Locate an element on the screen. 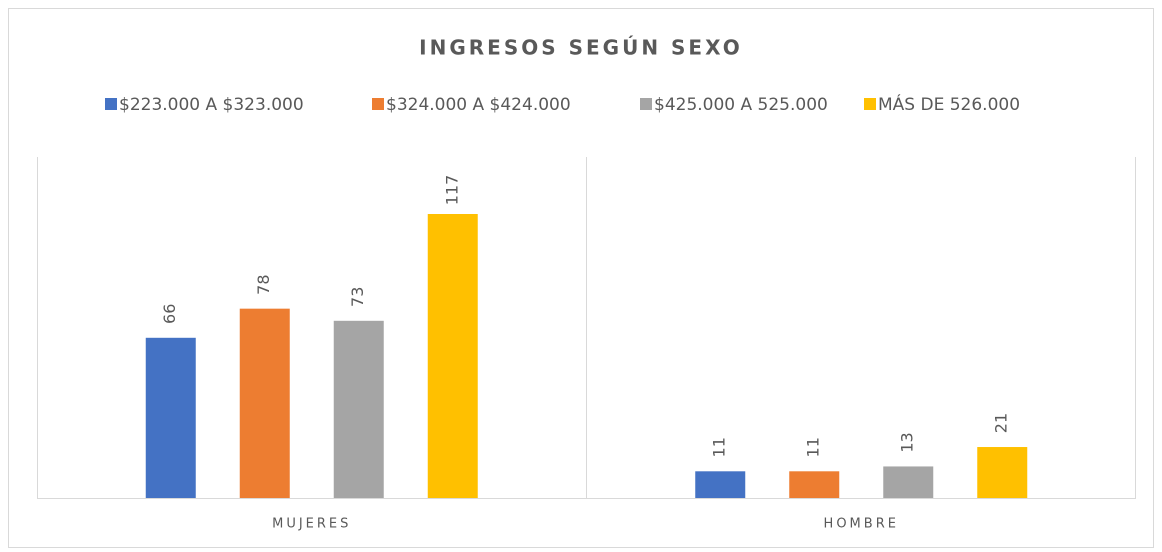 The width and height of the screenshot is (1162, 552). chart-title: INGRESOS SEGÚN SEXO is located at coordinates (581, 48).